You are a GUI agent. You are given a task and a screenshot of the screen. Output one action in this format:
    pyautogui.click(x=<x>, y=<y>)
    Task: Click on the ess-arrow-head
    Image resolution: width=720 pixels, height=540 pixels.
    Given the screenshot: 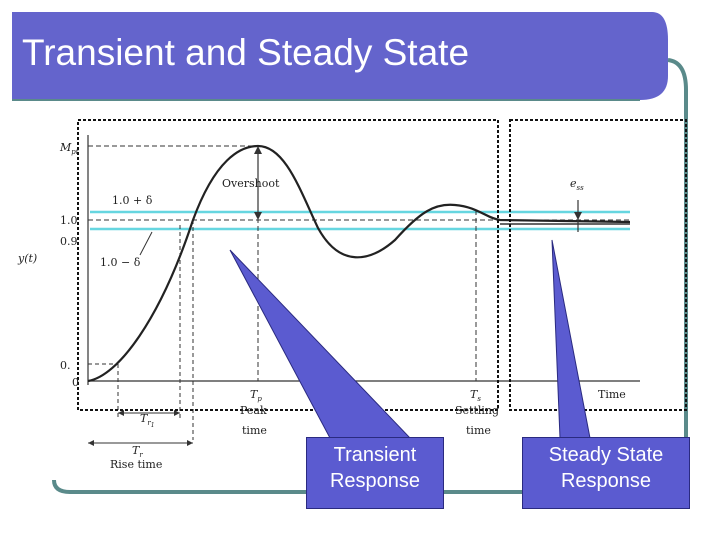 What is the action you would take?
    pyautogui.click(x=578, y=216)
    